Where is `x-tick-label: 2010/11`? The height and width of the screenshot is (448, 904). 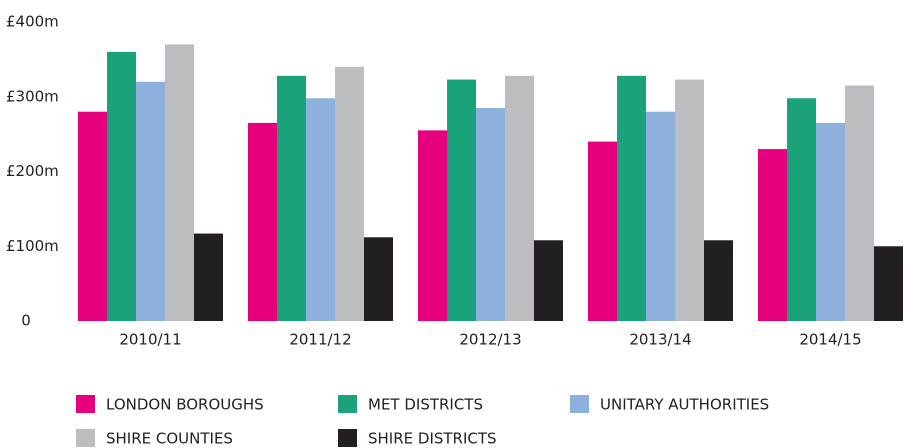
x-tick-label: 2010/11 is located at coordinates (150, 340).